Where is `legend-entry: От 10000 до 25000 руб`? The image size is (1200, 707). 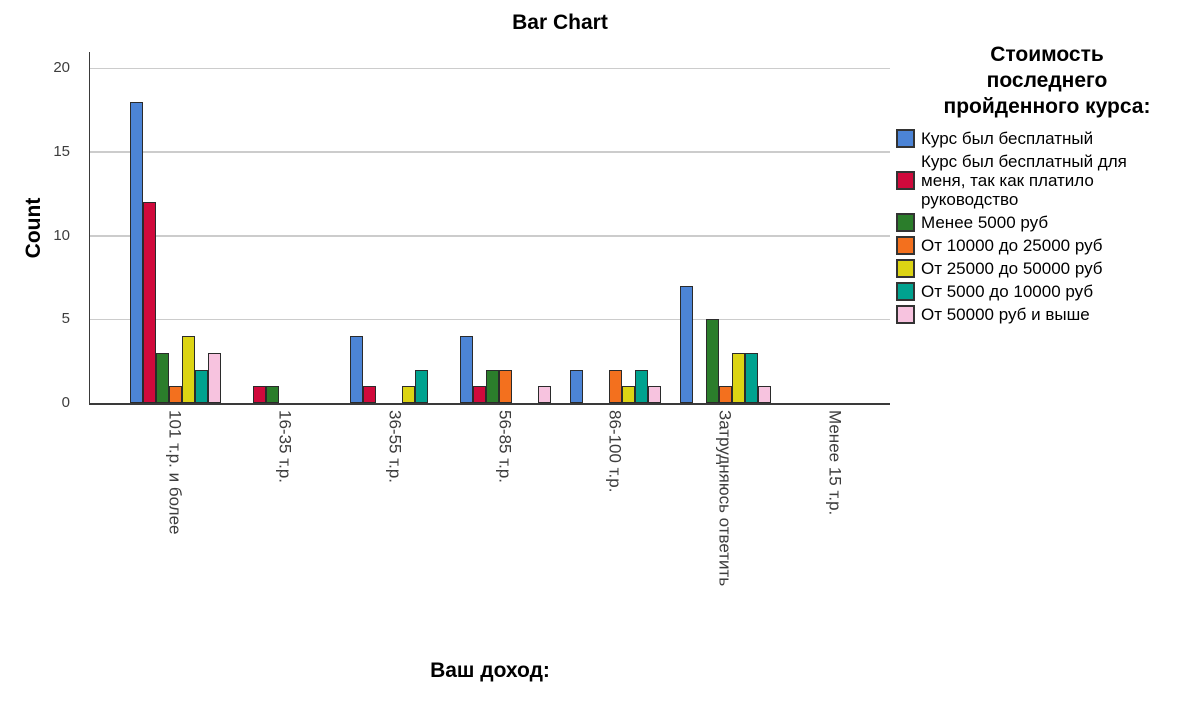 legend-entry: От 10000 до 25000 руб is located at coordinates (1047, 245).